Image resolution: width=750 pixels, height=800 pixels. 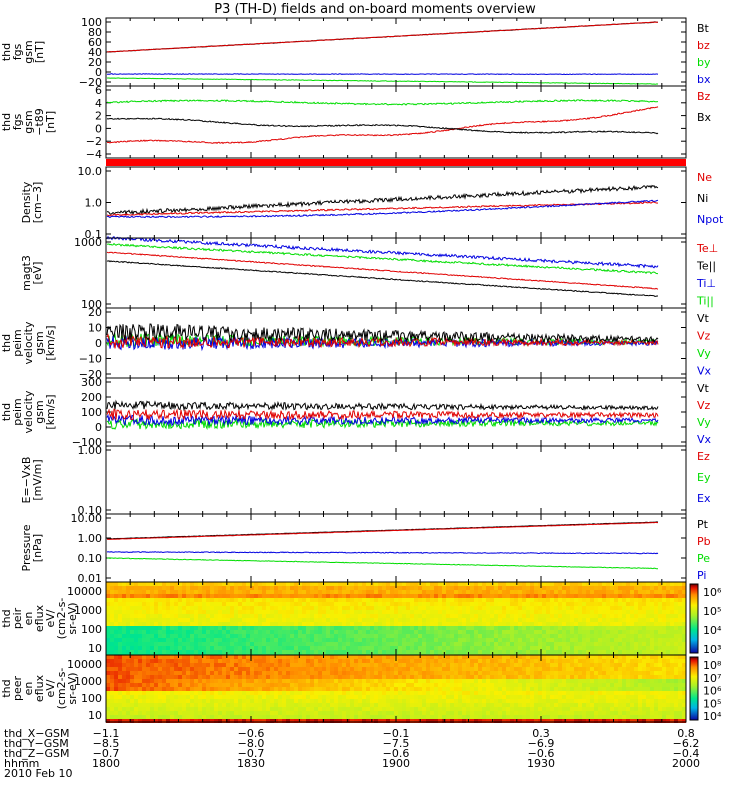 I want to click on series-Bz, so click(x=382, y=125).